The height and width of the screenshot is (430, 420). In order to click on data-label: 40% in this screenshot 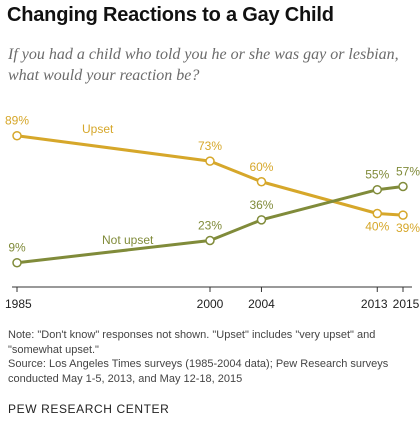, I will do `click(377, 227)`.